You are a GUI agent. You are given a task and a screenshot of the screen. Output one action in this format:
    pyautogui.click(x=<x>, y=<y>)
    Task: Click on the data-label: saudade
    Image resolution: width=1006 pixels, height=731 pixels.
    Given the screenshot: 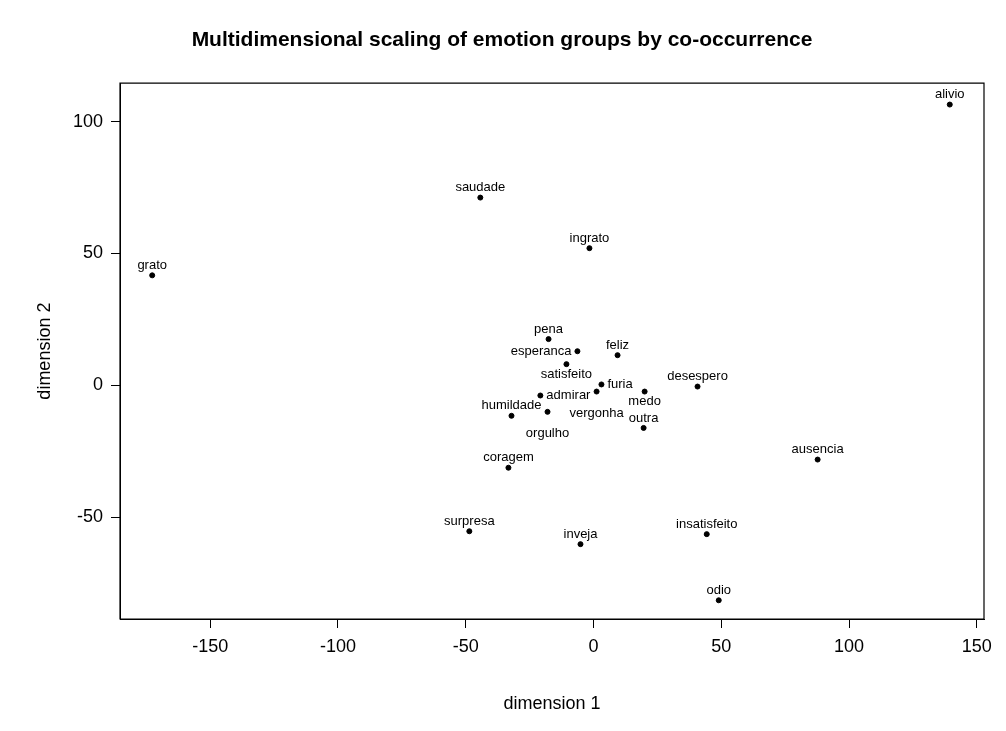 What is the action you would take?
    pyautogui.click(x=480, y=187)
    